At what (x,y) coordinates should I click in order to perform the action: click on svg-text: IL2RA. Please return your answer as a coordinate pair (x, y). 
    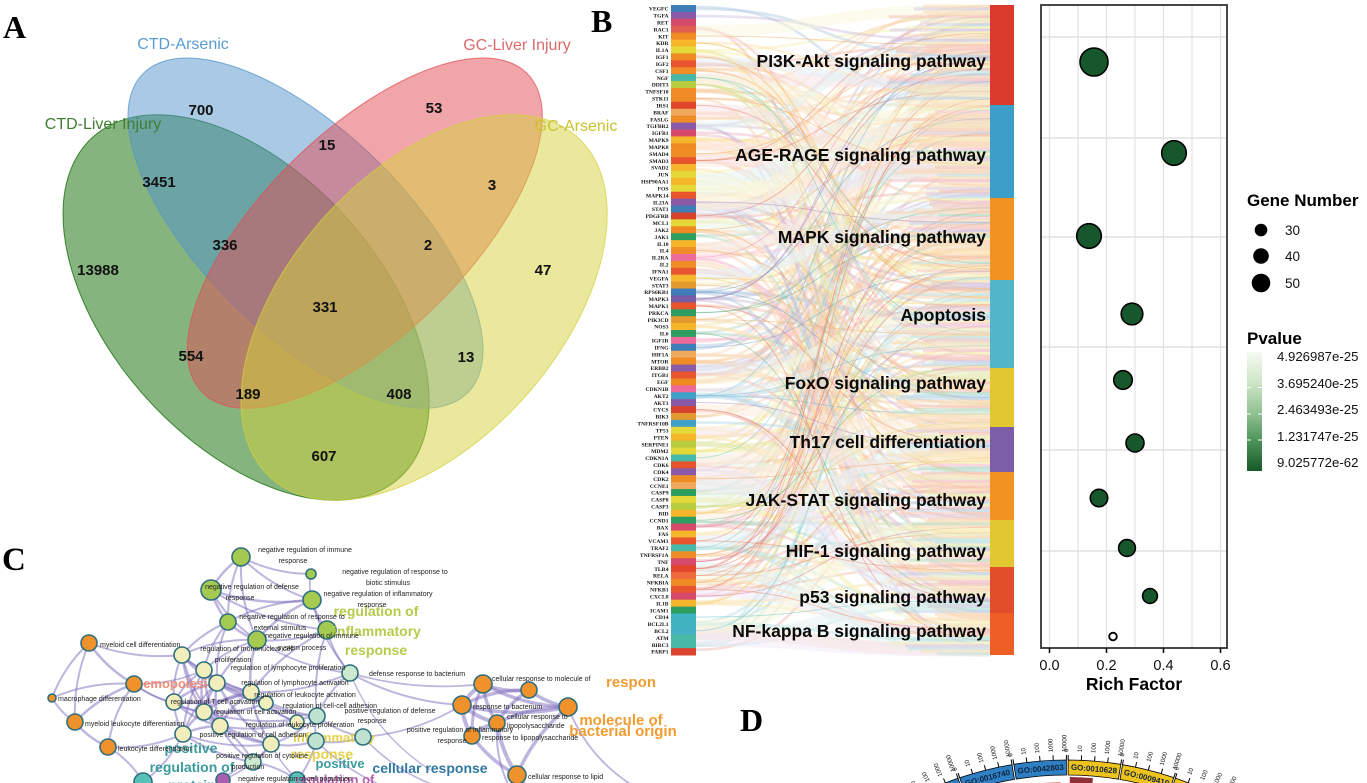
    Looking at the image, I should click on (660, 259).